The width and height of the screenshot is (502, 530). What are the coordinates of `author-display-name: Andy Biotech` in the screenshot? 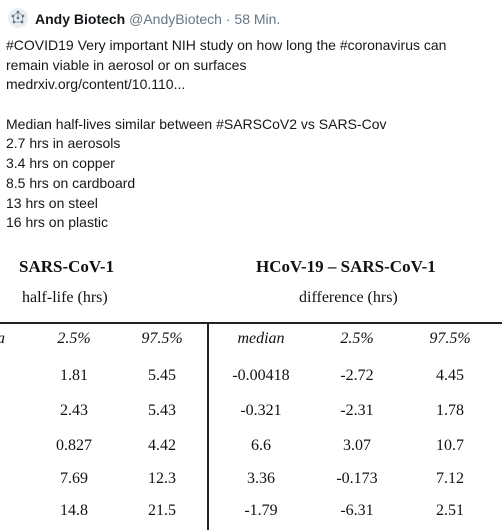 It's located at (80, 19).